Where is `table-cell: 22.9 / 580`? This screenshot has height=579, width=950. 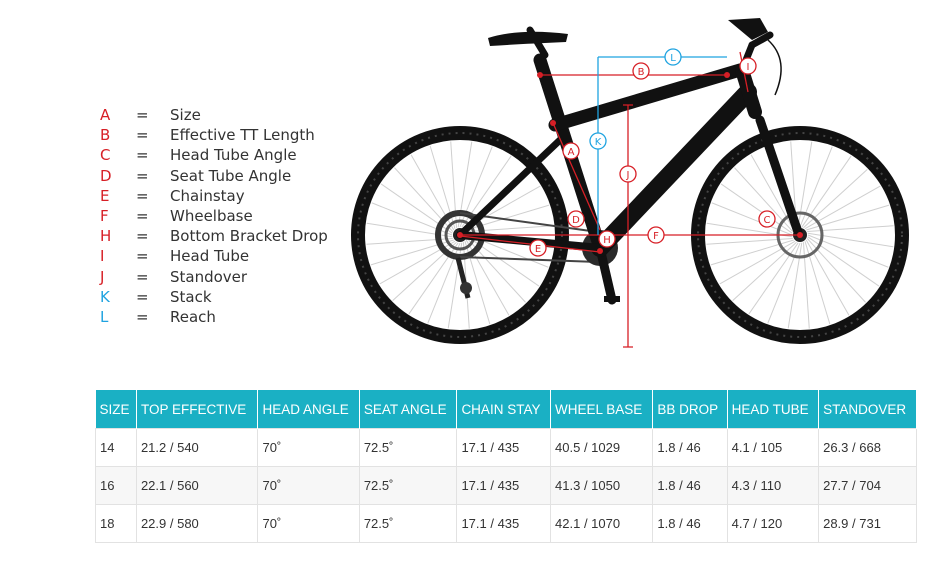 table-cell: 22.9 / 580 is located at coordinates (197, 523).